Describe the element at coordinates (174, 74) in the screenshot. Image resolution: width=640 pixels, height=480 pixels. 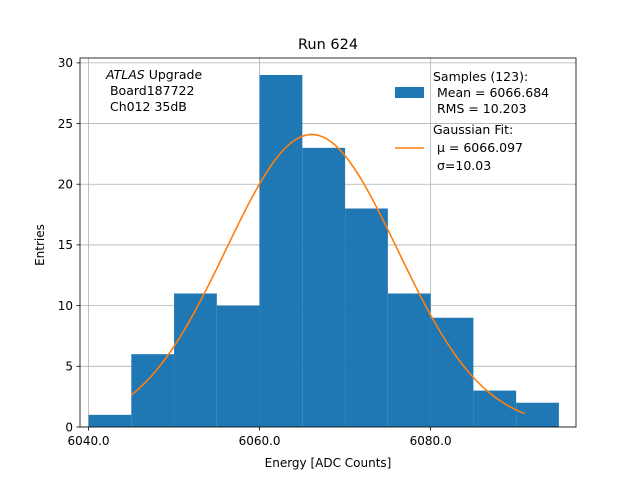
I see `annotation-upgrade: Upgrade` at that location.